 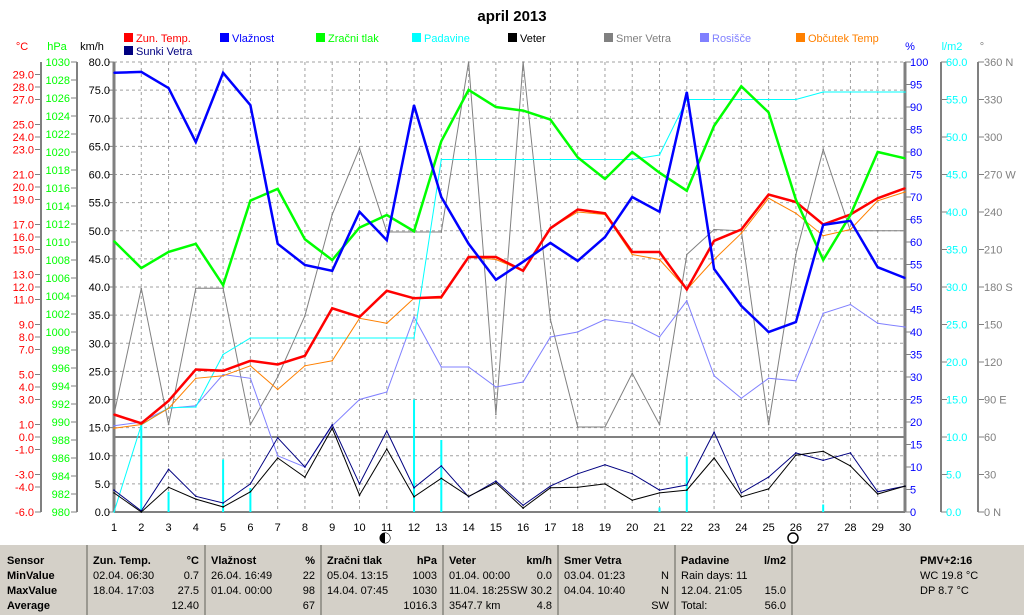 What do you see at coordinates (57, 47) in the screenshot?
I see `pressure-axis-unit: hPa` at bounding box center [57, 47].